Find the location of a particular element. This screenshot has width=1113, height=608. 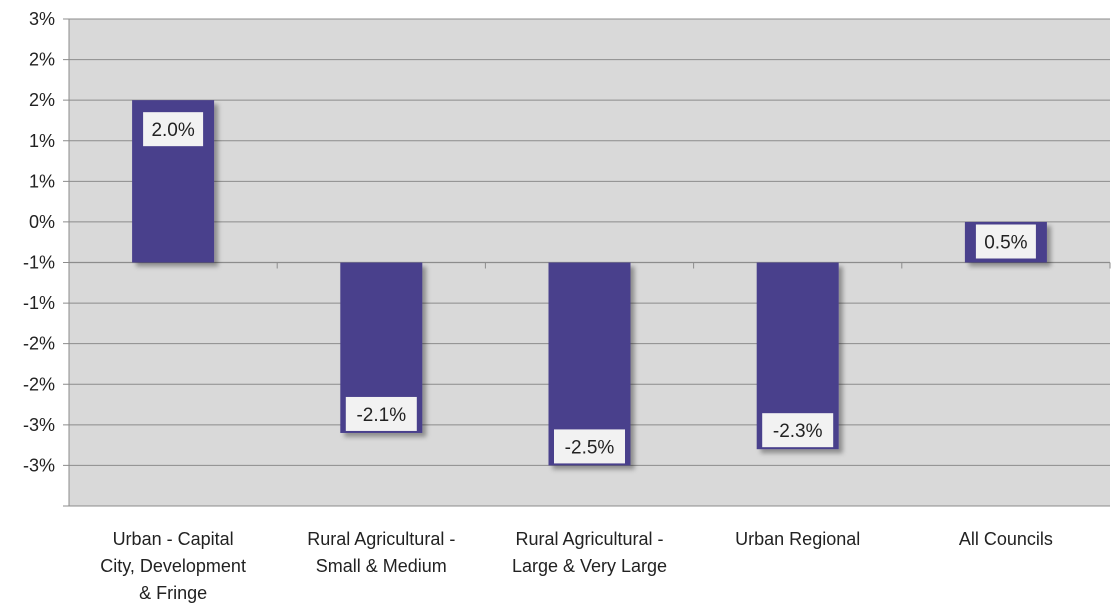

category-label: Urban - Capital City, Development & Fringe is located at coordinates (173, 566).